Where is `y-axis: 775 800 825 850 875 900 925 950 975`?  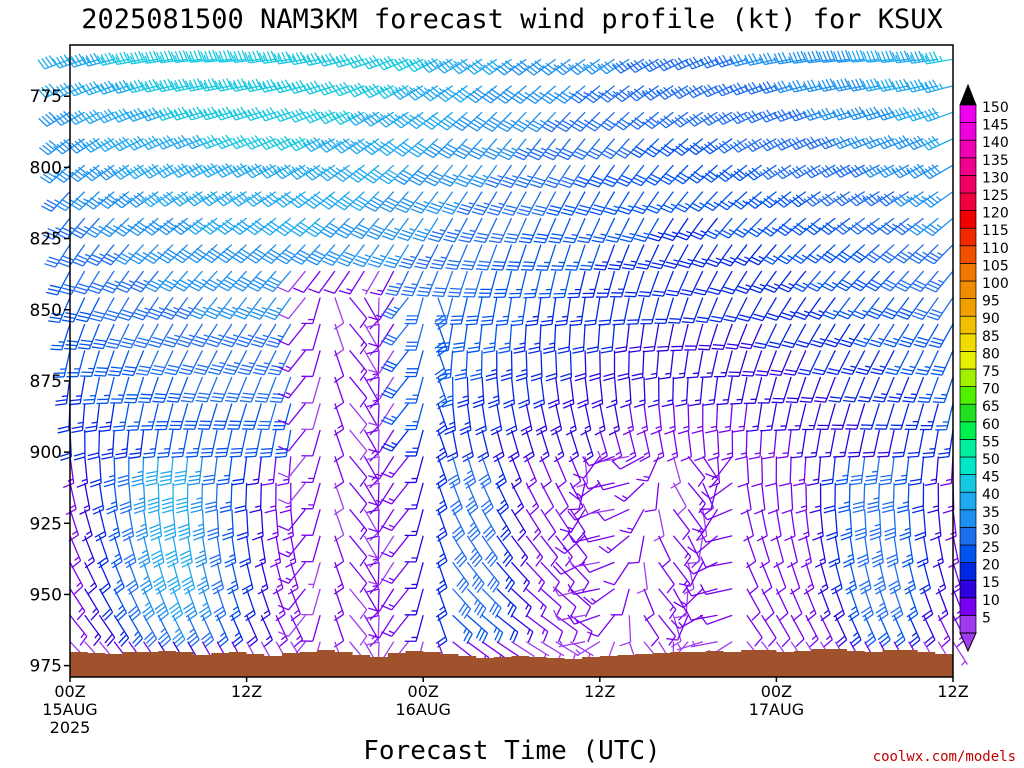
y-axis: 775 800 825 850 875 900 925 950 975 is located at coordinates (50, 382).